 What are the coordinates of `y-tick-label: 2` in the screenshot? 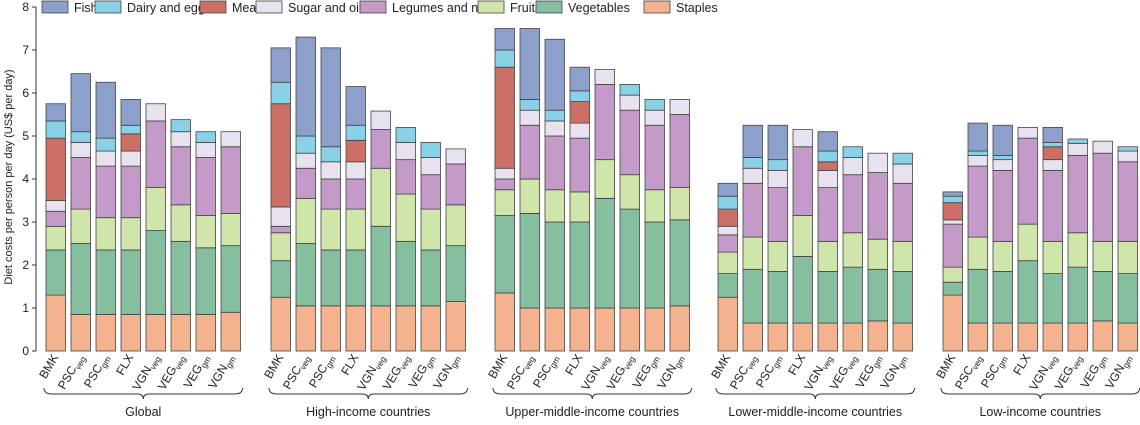 It's located at (25, 265).